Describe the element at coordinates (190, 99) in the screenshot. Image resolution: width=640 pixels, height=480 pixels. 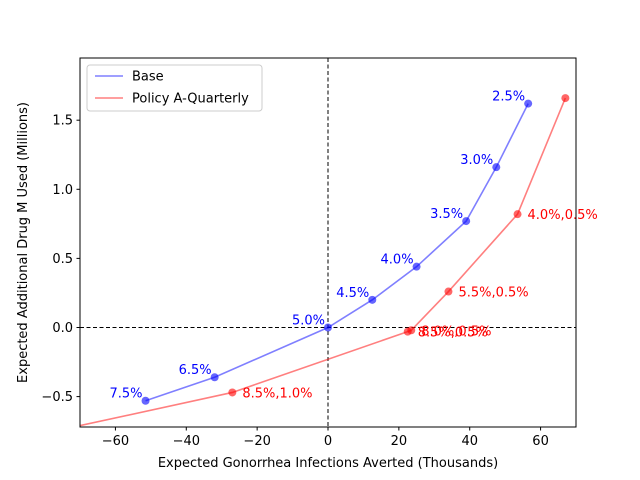
I see `legend-label: Policy A-Quarterly` at that location.